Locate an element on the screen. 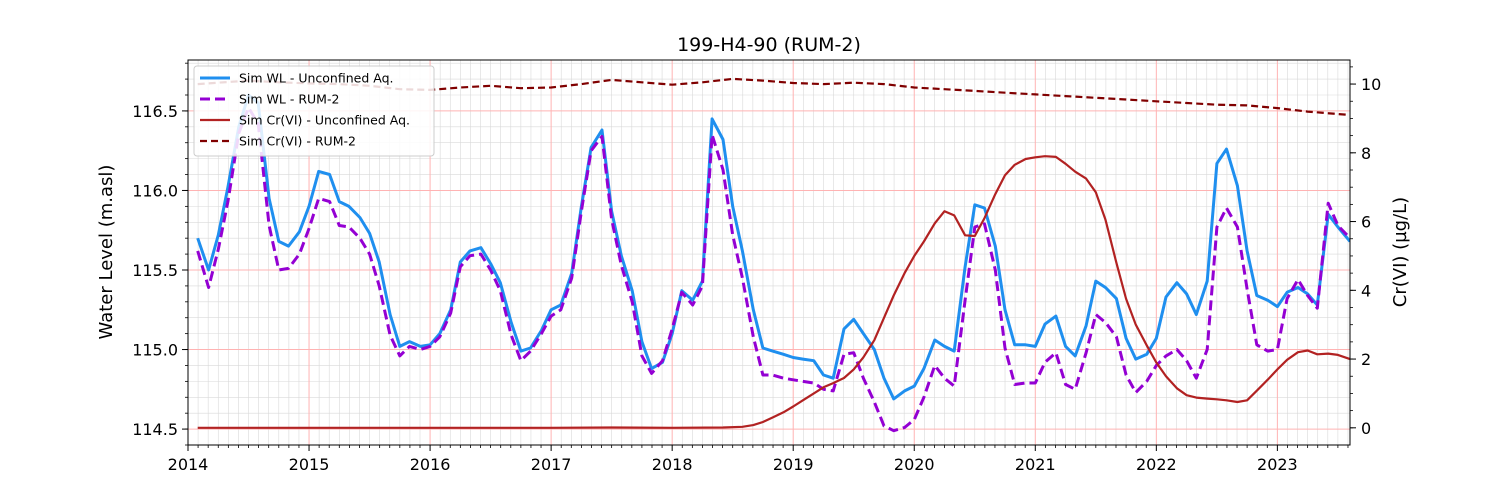 The width and height of the screenshot is (1500, 500). x-tick-label: 2017 is located at coordinates (551, 464).